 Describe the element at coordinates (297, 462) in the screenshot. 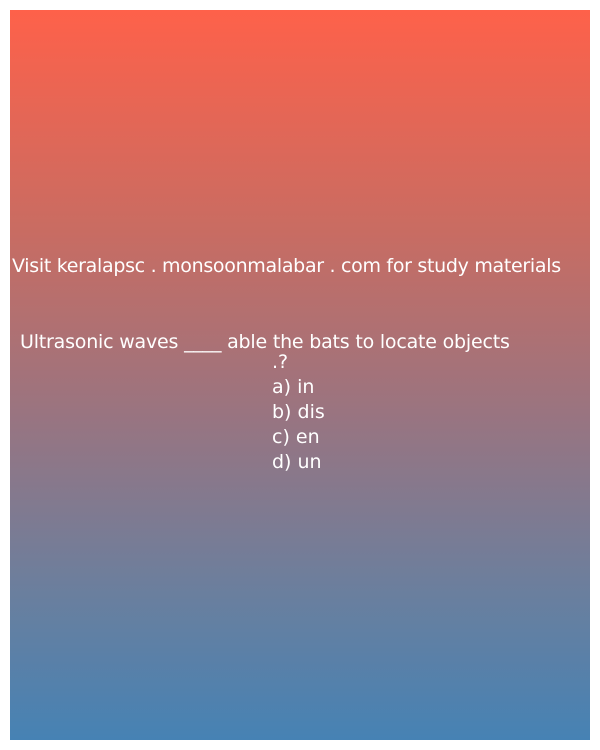

I see `option-d: d) un` at that location.